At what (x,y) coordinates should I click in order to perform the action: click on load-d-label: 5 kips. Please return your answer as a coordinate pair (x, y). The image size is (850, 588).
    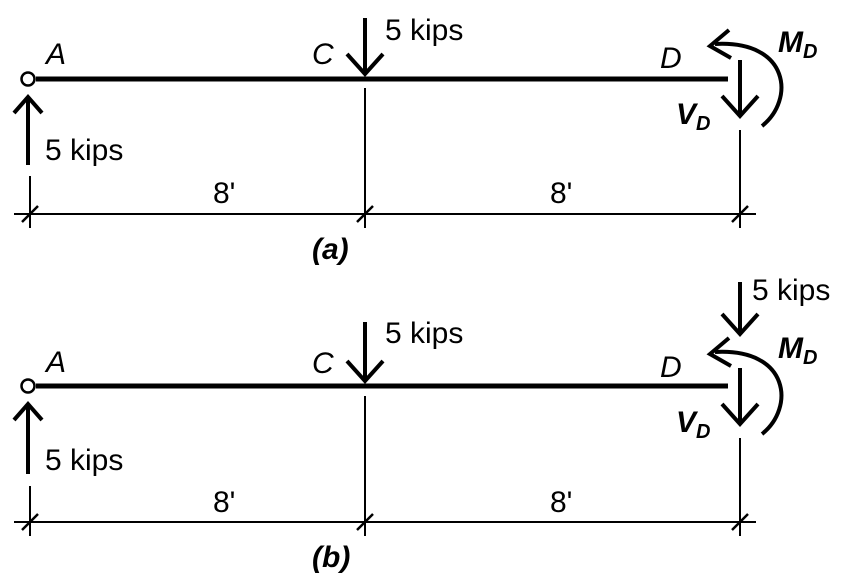
    Looking at the image, I should click on (791, 290).